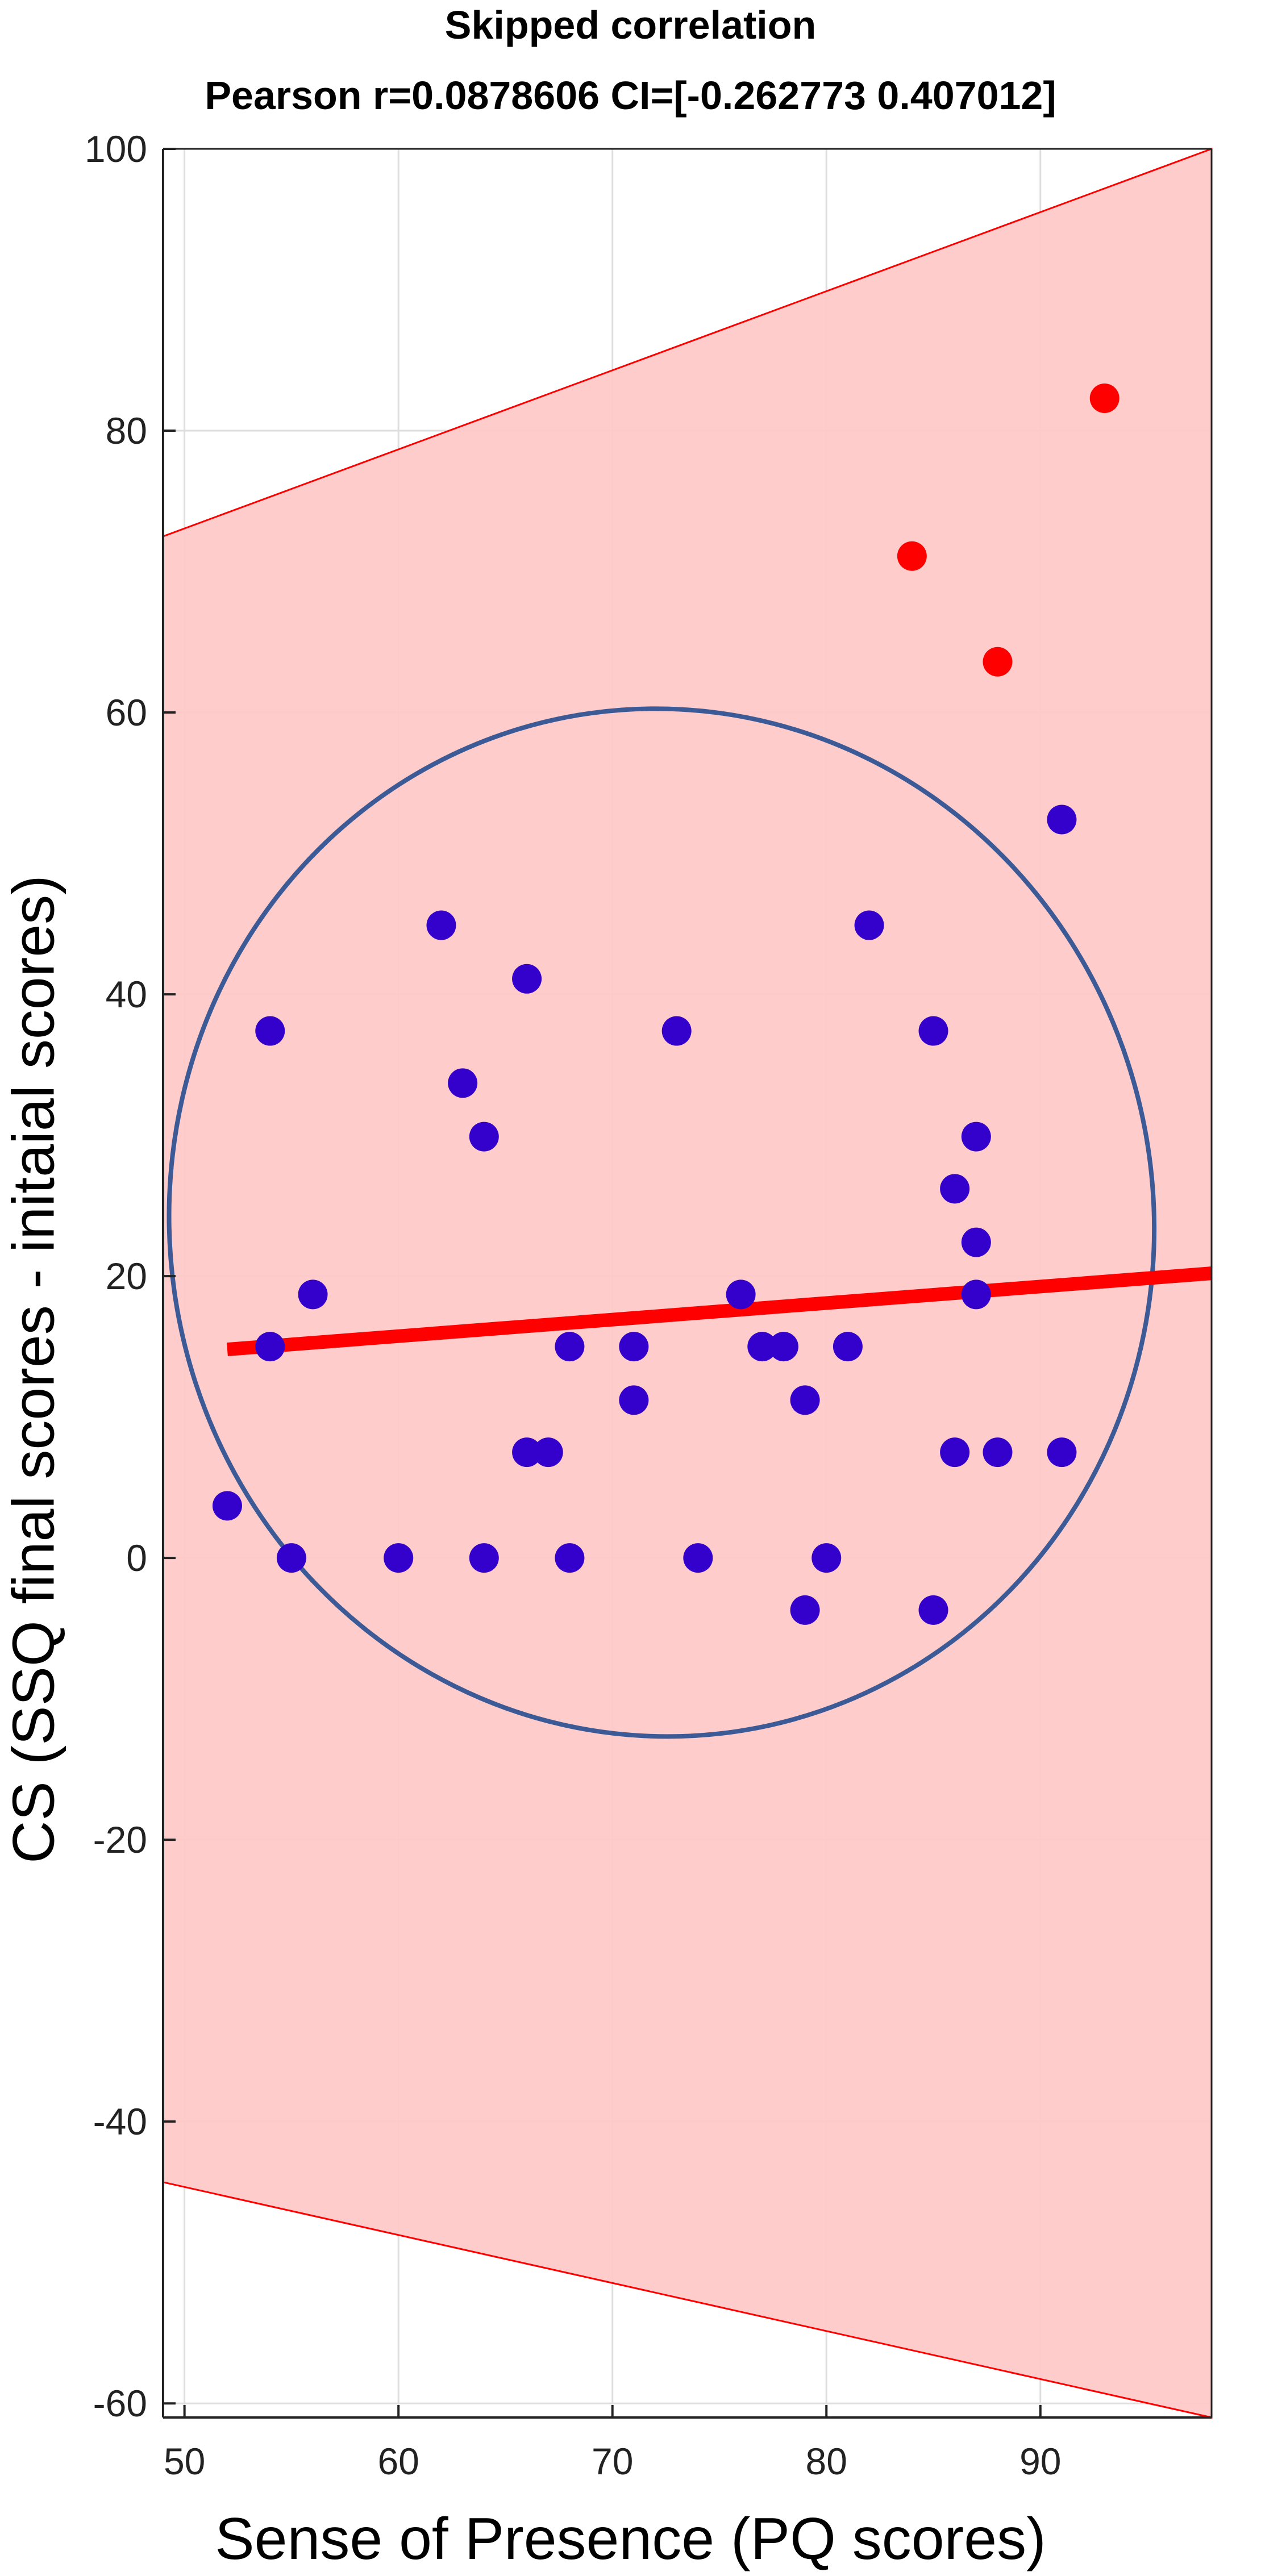  I want to click on y-tick-label-20: 20, so click(126, 1276).